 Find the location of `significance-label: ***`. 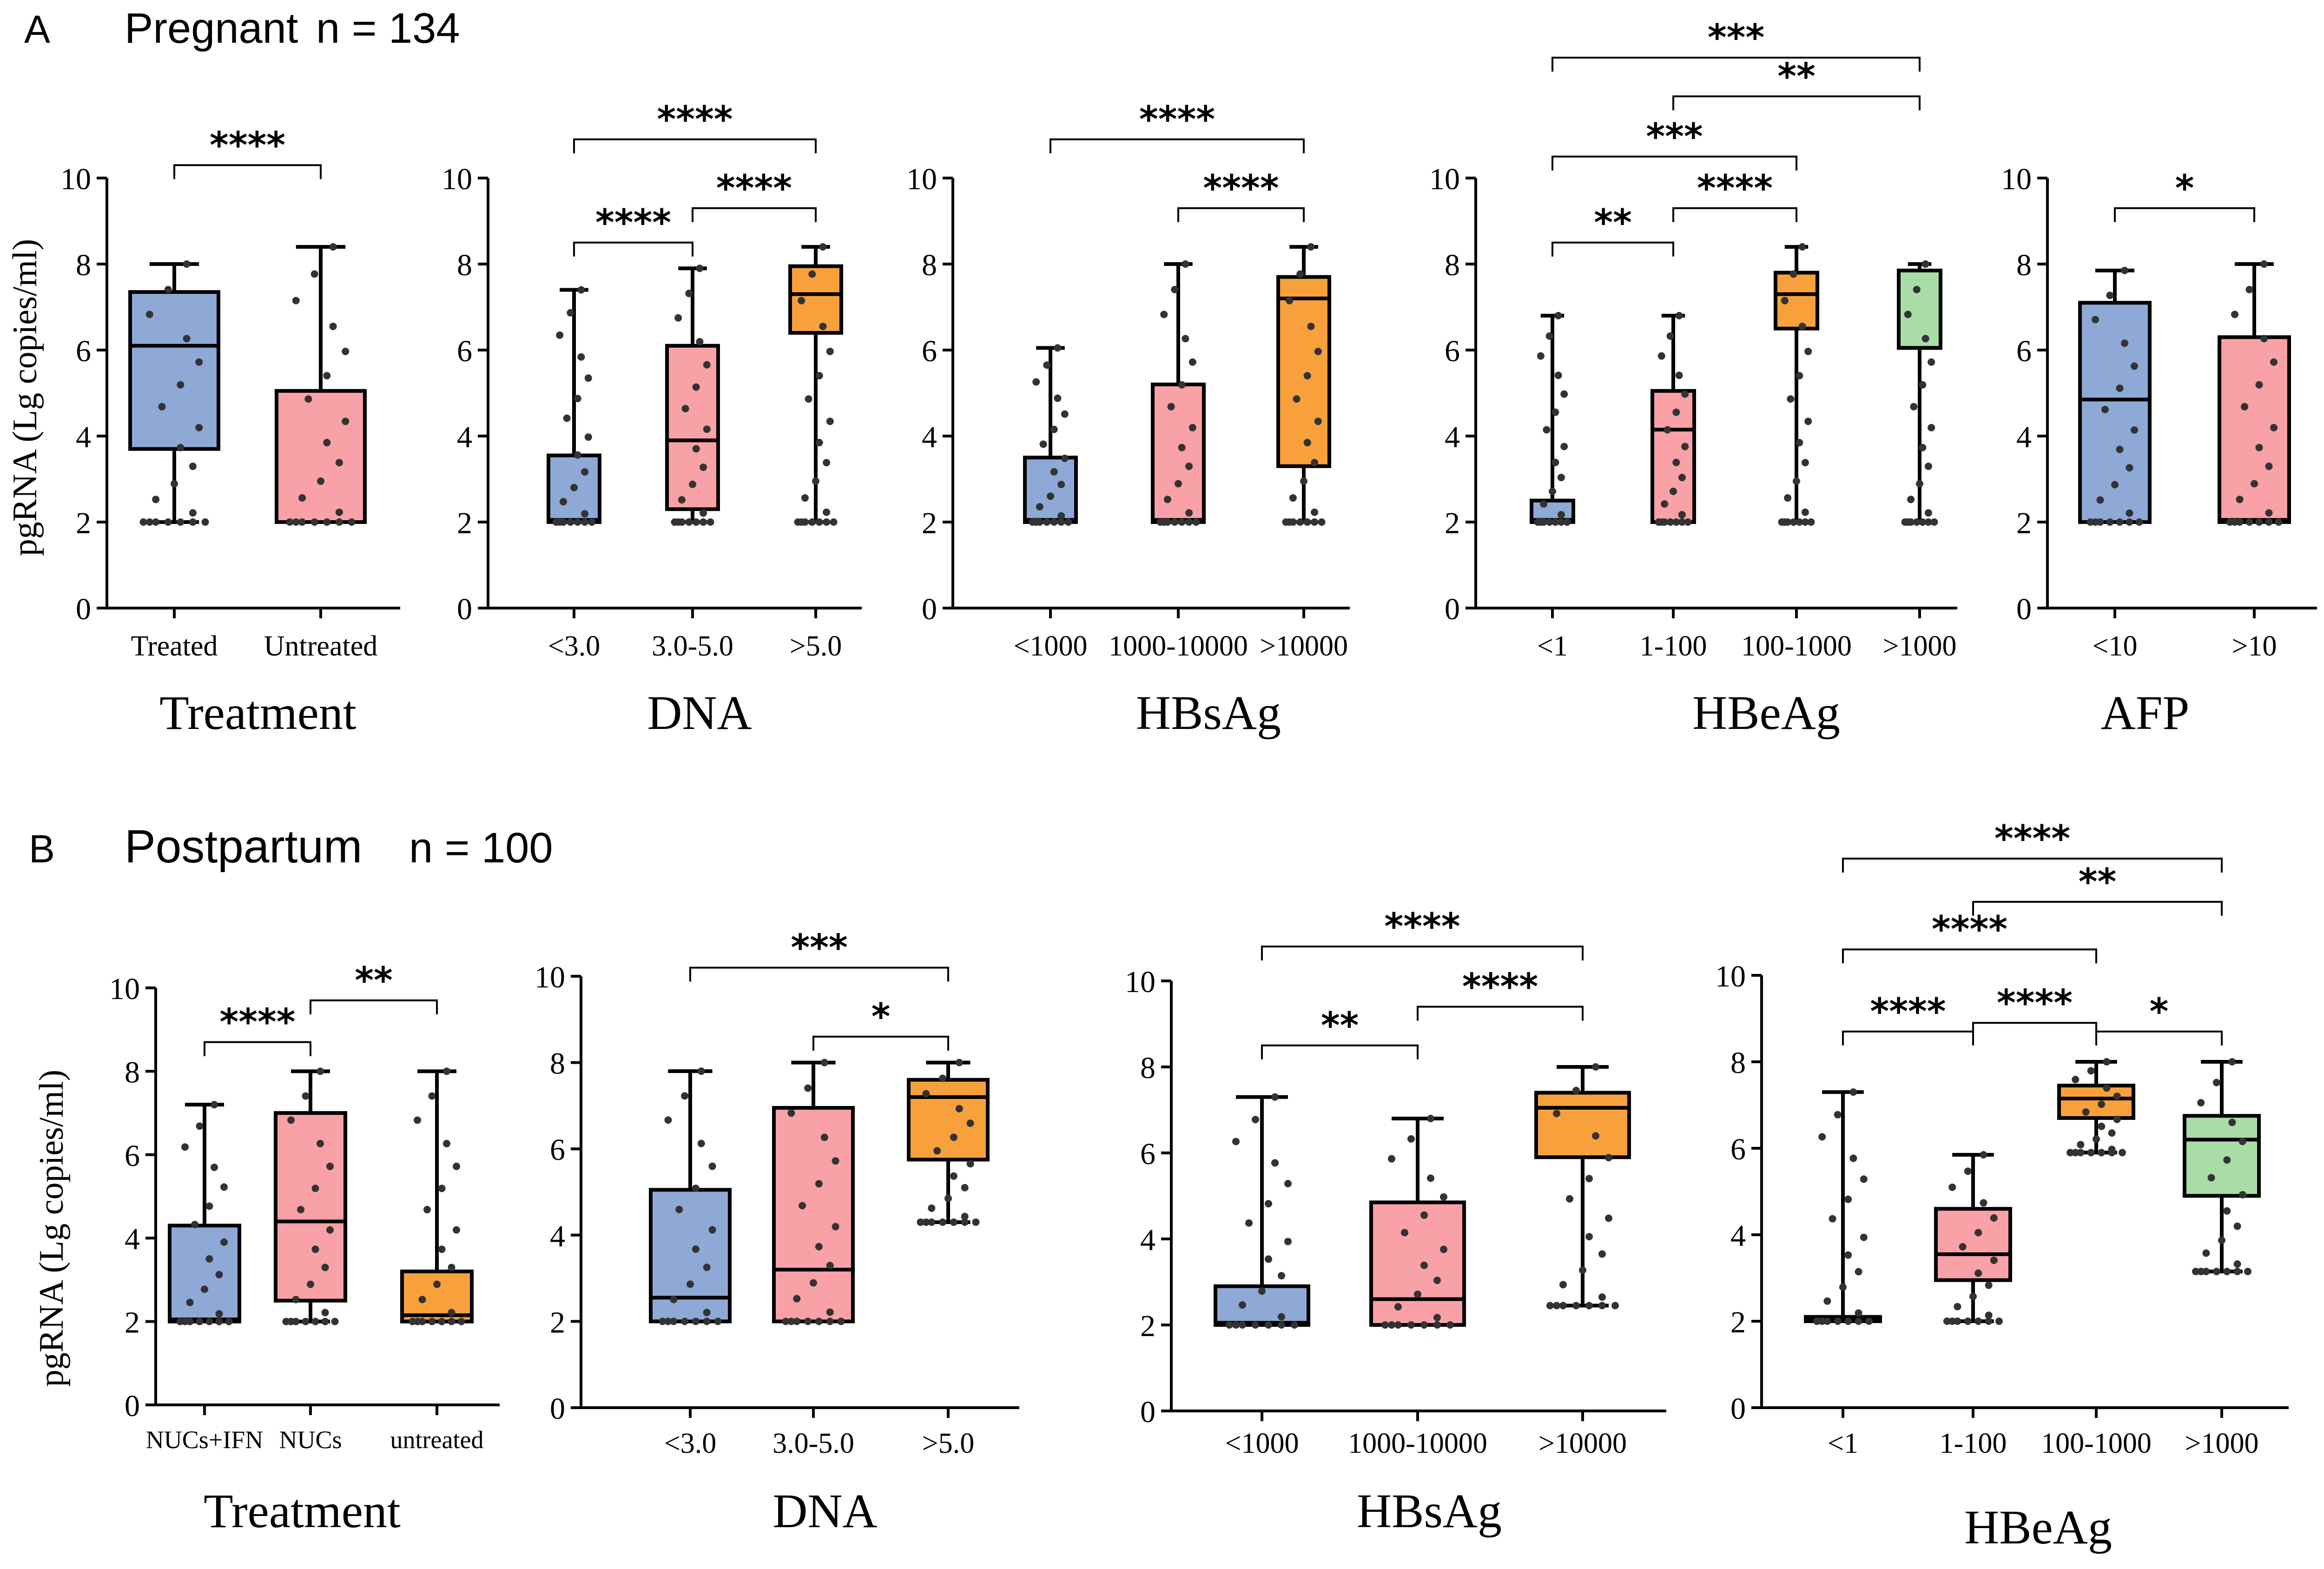

significance-label: *** is located at coordinates (1736, 38).